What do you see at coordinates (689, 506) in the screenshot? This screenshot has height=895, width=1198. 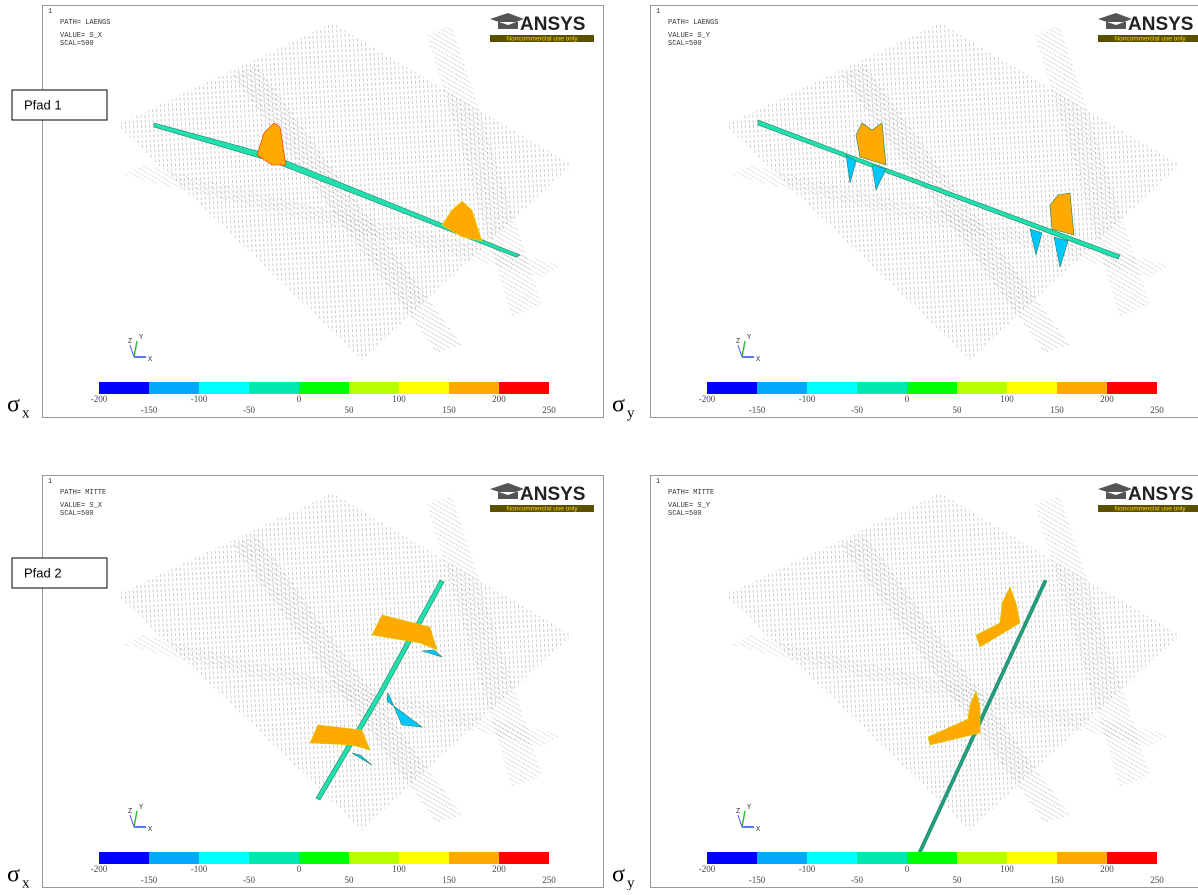 I see `value-label: VALUE= S_Y` at bounding box center [689, 506].